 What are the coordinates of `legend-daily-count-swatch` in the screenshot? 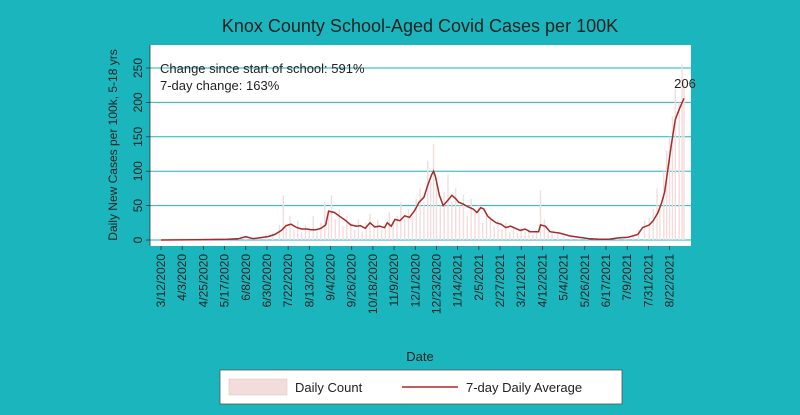 It's located at (258, 387).